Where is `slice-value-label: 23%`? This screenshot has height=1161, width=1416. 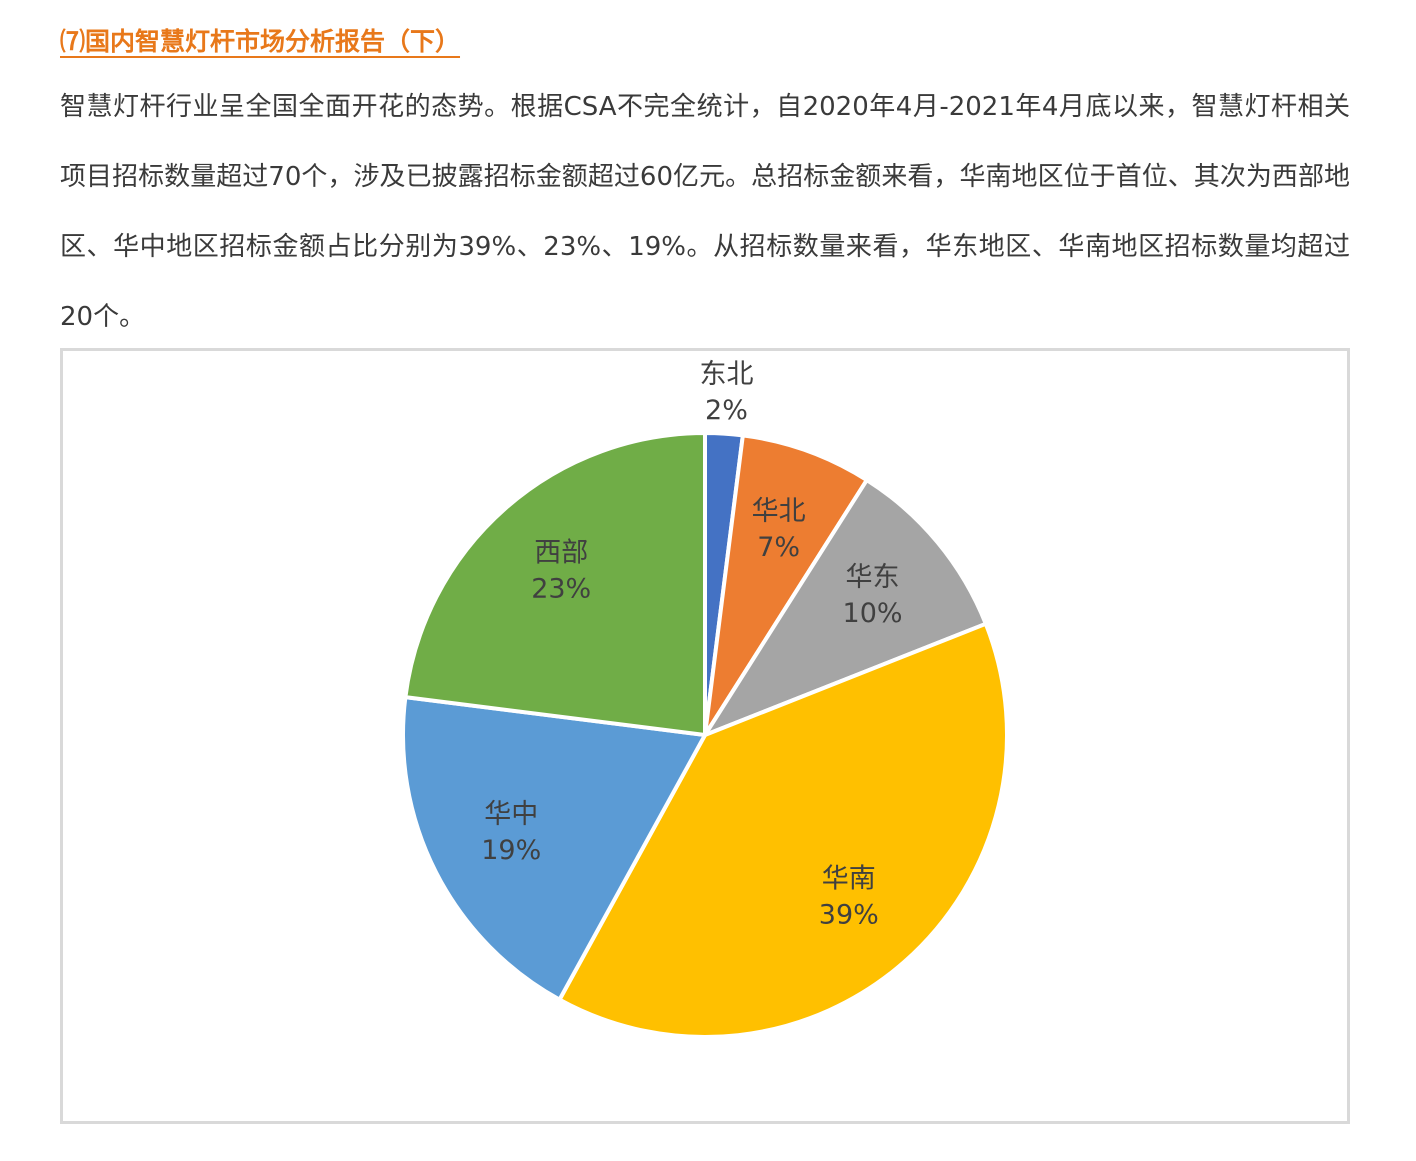
slice-value-label: 23% is located at coordinates (561, 588).